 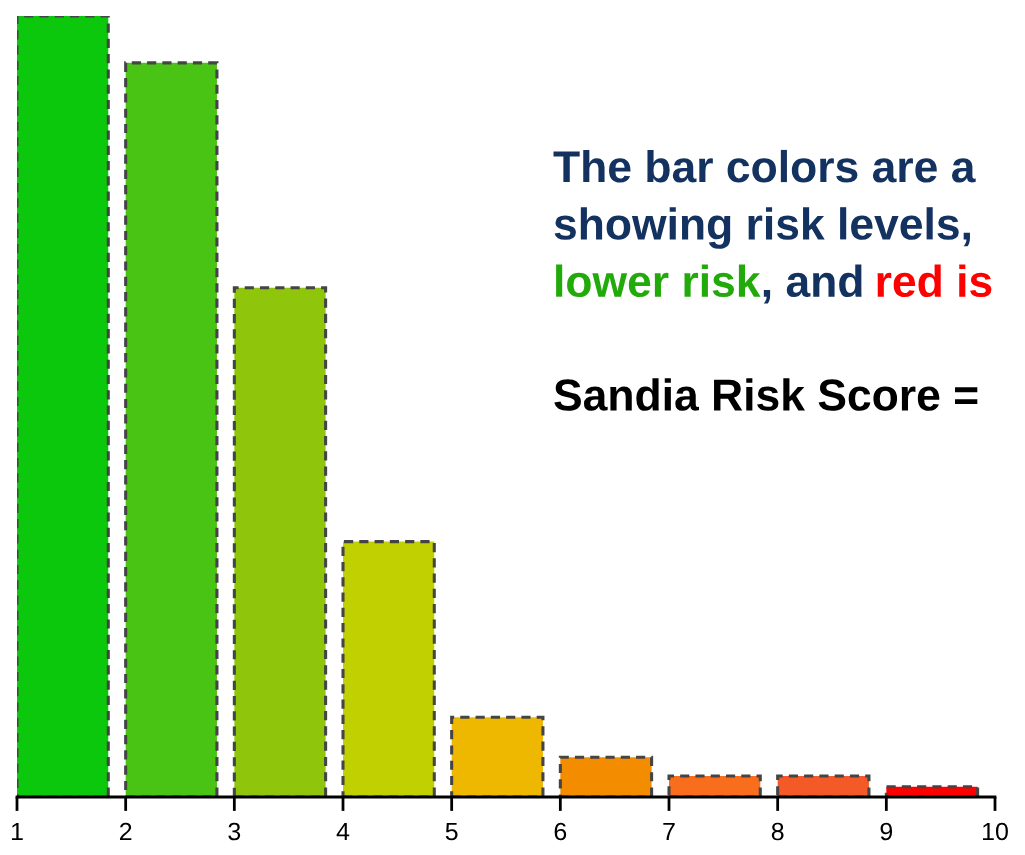 I want to click on x-tick-label: 10, so click(x=995, y=831).